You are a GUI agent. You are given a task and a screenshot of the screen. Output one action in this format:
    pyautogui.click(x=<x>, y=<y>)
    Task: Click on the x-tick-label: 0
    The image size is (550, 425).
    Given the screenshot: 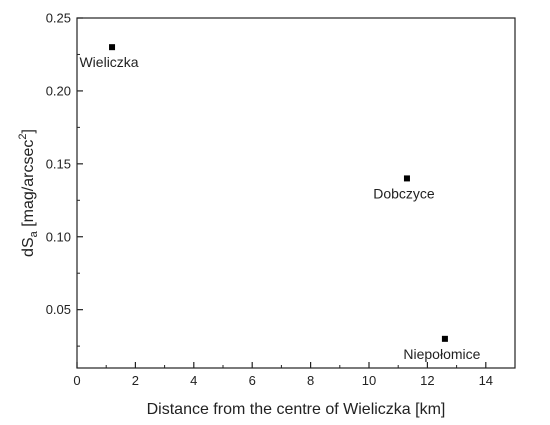 What is the action you would take?
    pyautogui.click(x=76, y=380)
    